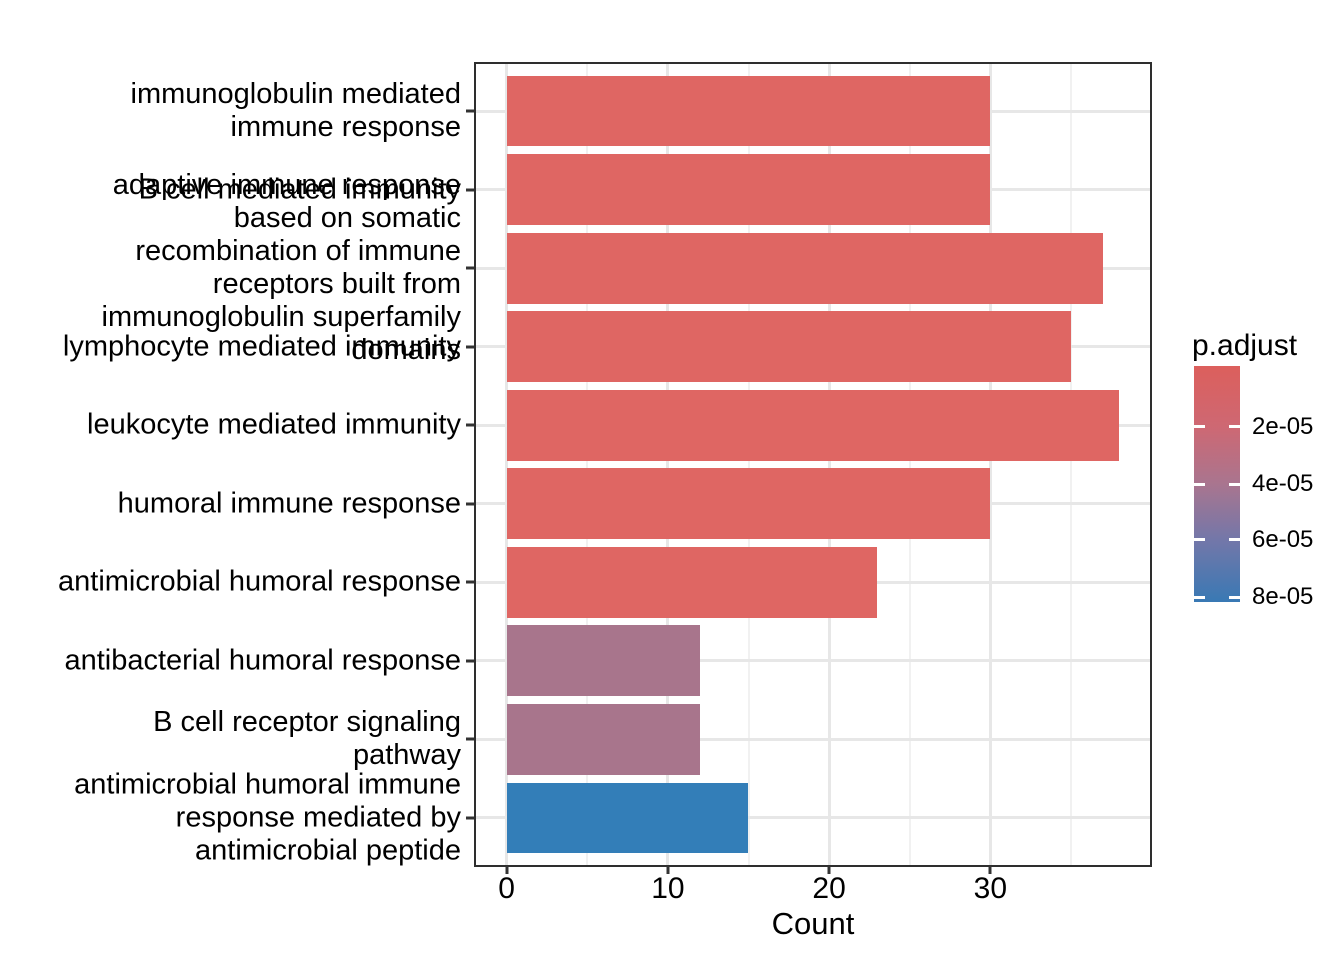 This screenshot has height=960, width=1344. I want to click on y-axis-label: B cell receptor signaling pathway, so click(307, 739).